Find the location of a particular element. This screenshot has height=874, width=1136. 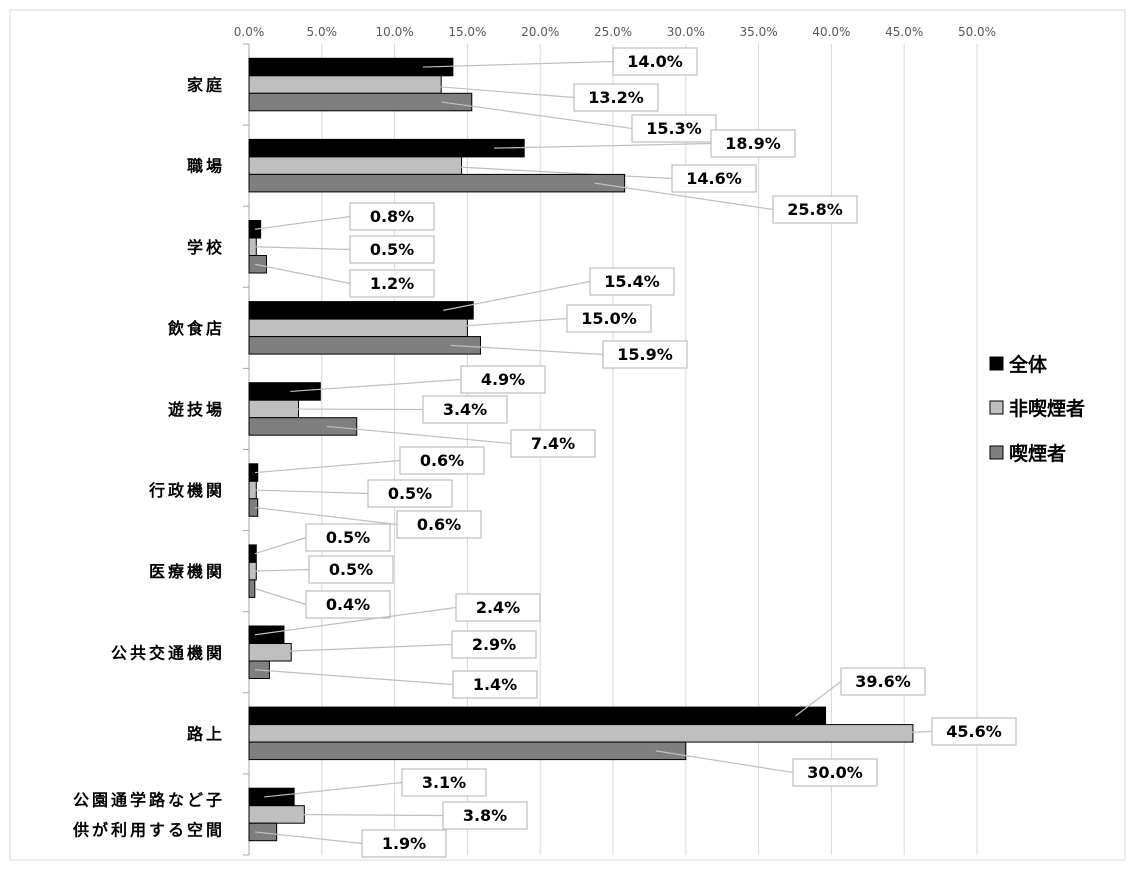

data-label: 2.9% is located at coordinates (494, 644).